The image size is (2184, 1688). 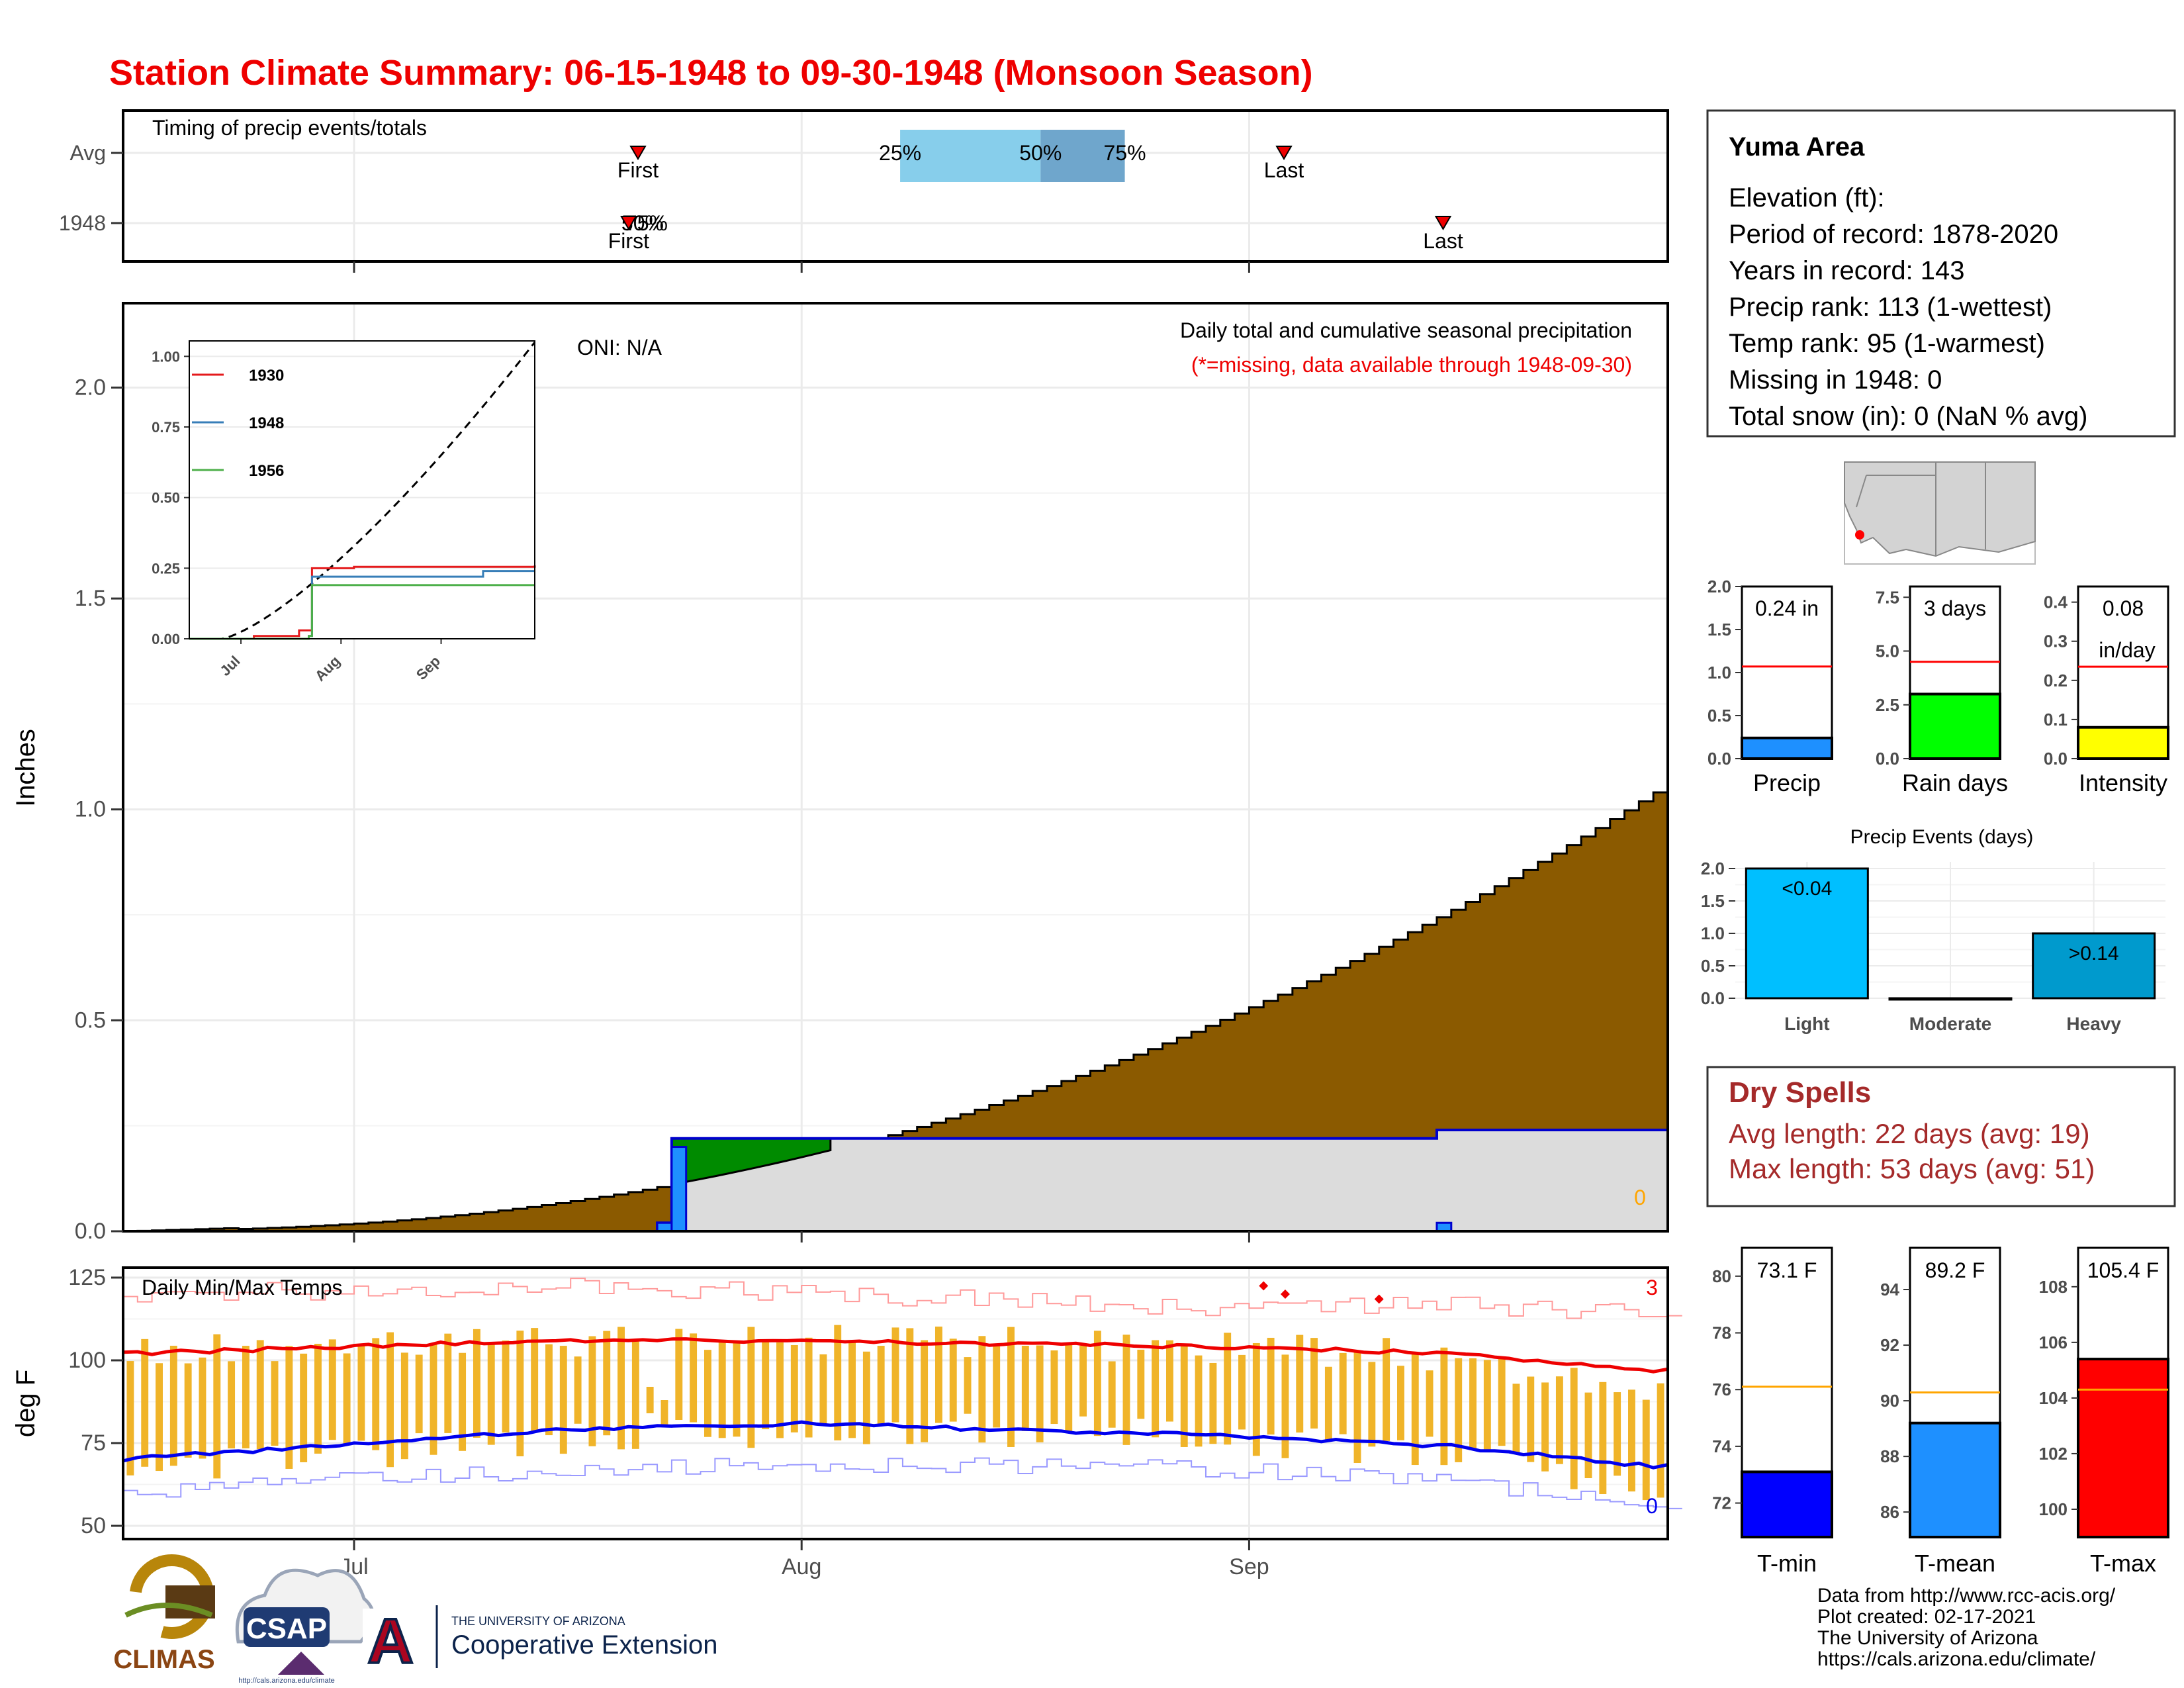 What do you see at coordinates (2094, 953) in the screenshot?
I see `event-bar-label: >0.14` at bounding box center [2094, 953].